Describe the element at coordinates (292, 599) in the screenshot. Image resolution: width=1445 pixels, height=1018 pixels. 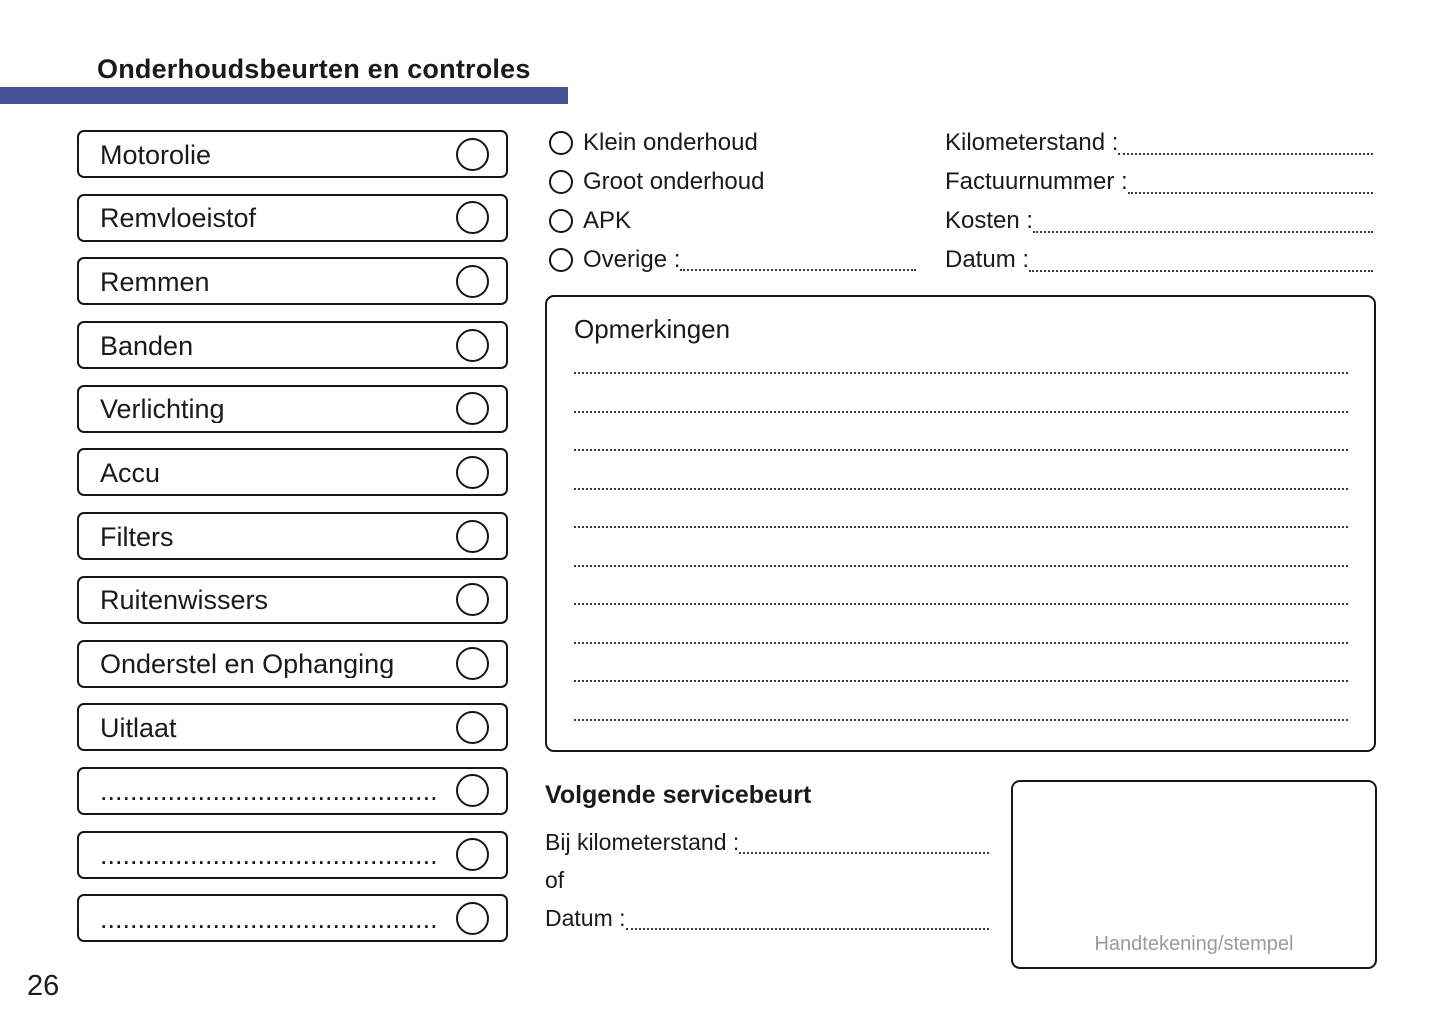
I see `checklist-item-ruitenwissers: Ruitenwissers` at that location.